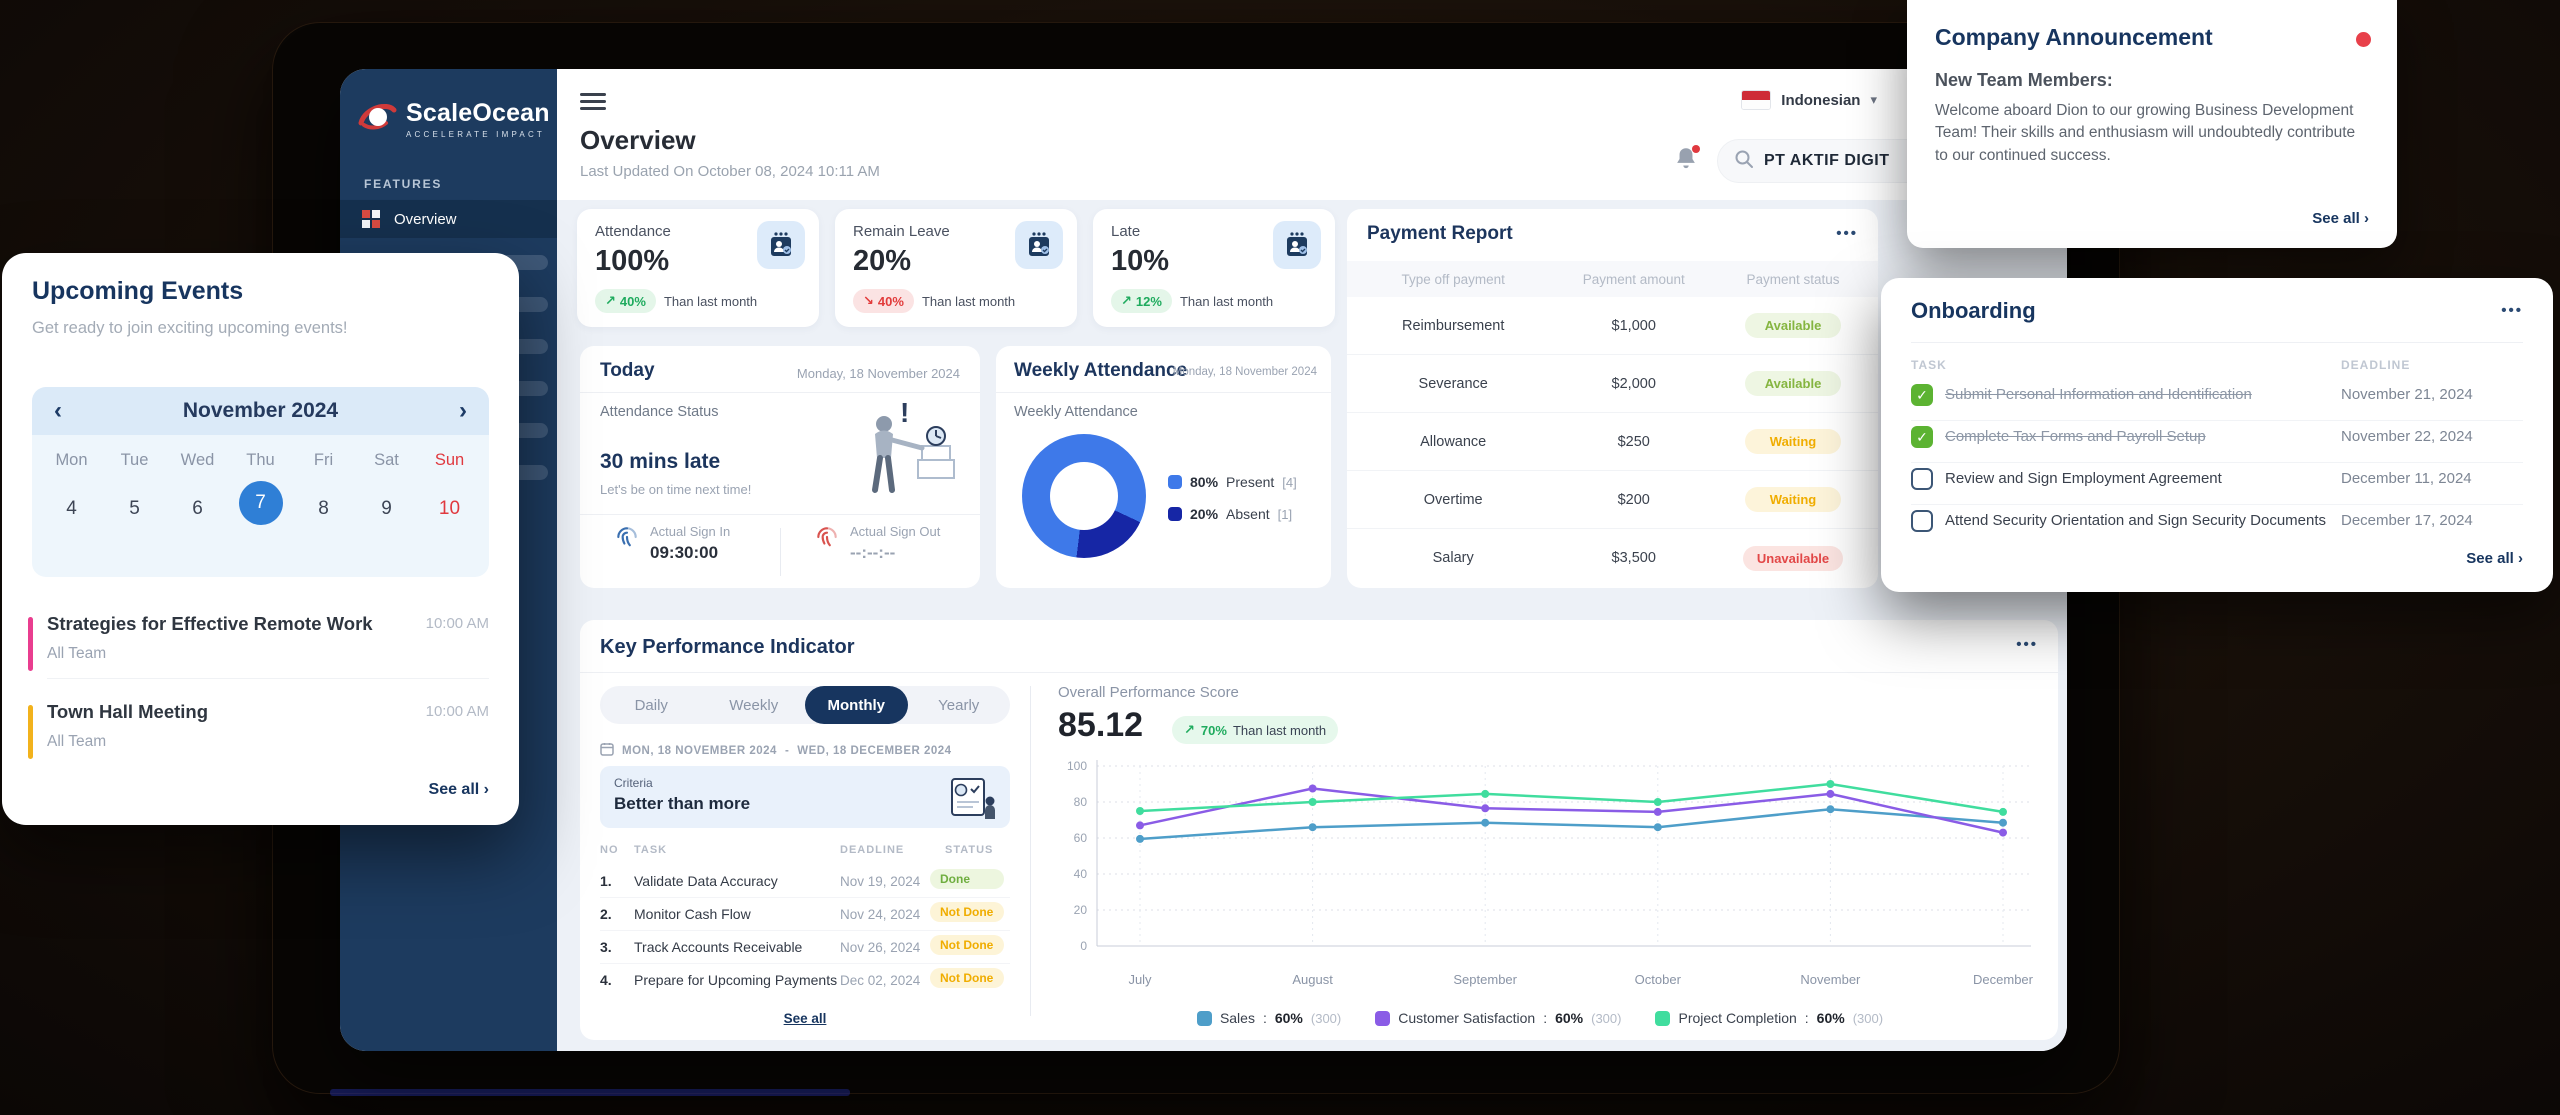  What do you see at coordinates (386, 508) in the screenshot?
I see `date-cell: 9` at bounding box center [386, 508].